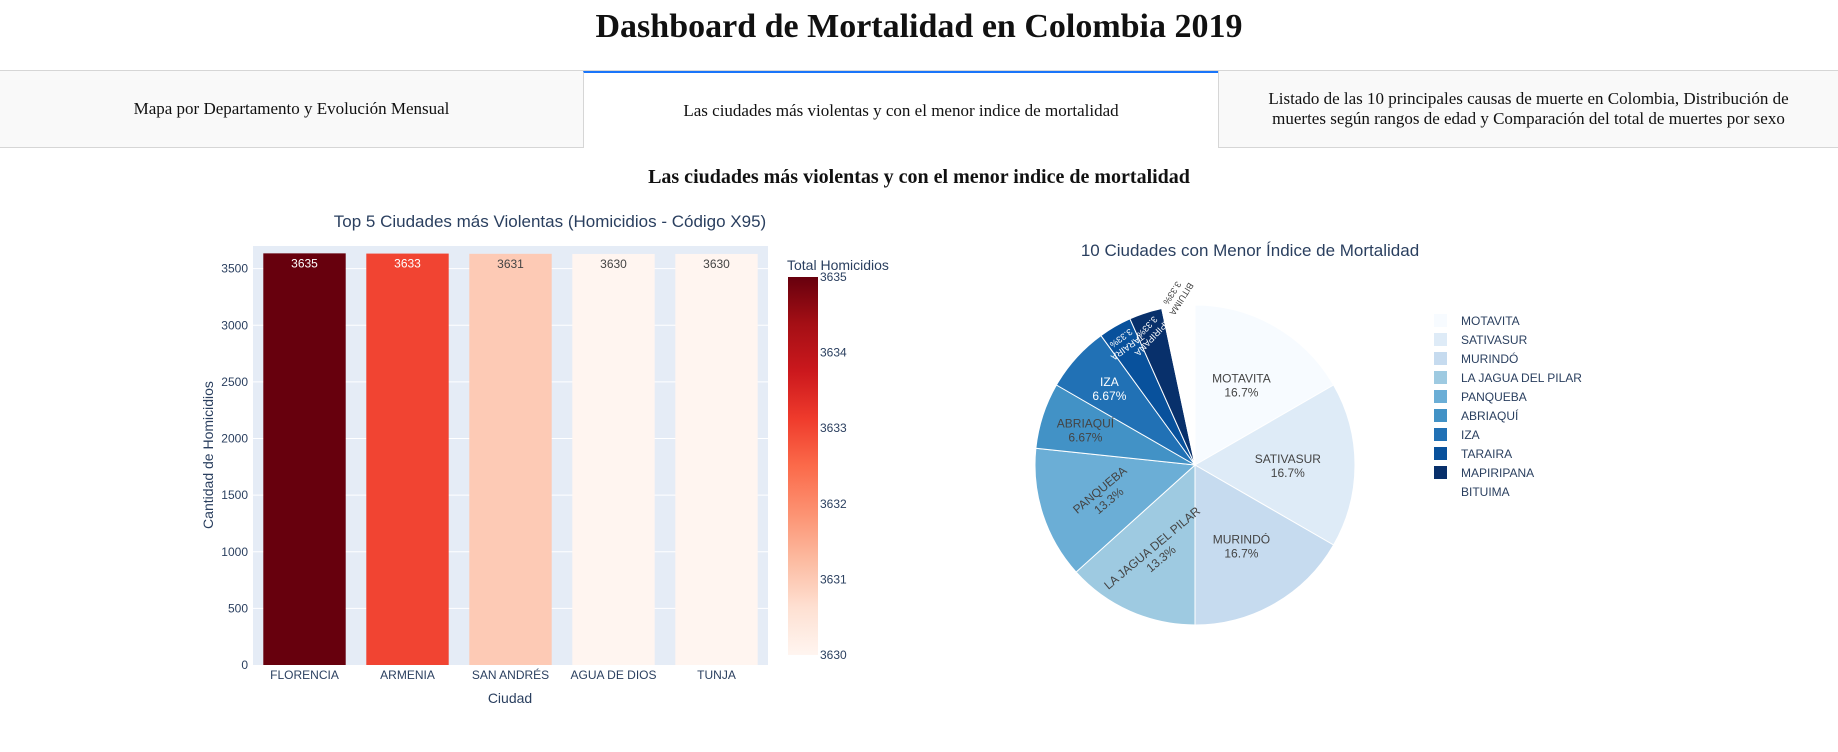 The width and height of the screenshot is (1838, 752). What do you see at coordinates (234, 382) in the screenshot?
I see `bar-y-tick-label: 2500` at bounding box center [234, 382].